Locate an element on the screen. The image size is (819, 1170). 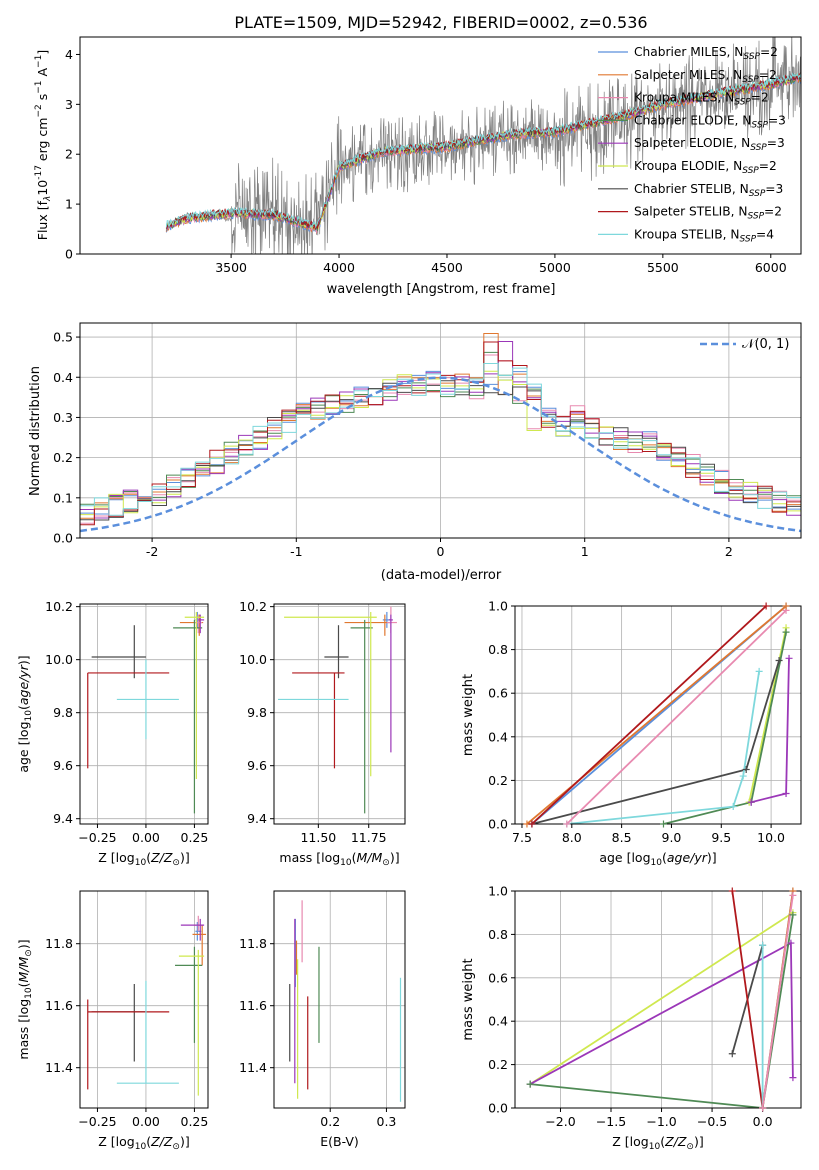
y-tick-label: 0.4 is located at coordinates (498, 736).